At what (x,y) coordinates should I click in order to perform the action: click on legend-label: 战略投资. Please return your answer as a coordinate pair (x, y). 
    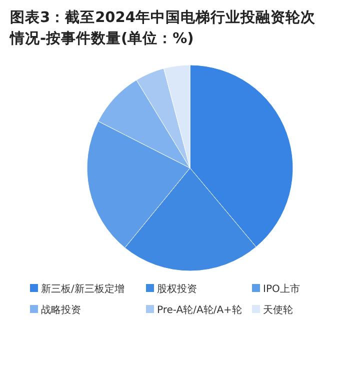
    Looking at the image, I should click on (61, 310).